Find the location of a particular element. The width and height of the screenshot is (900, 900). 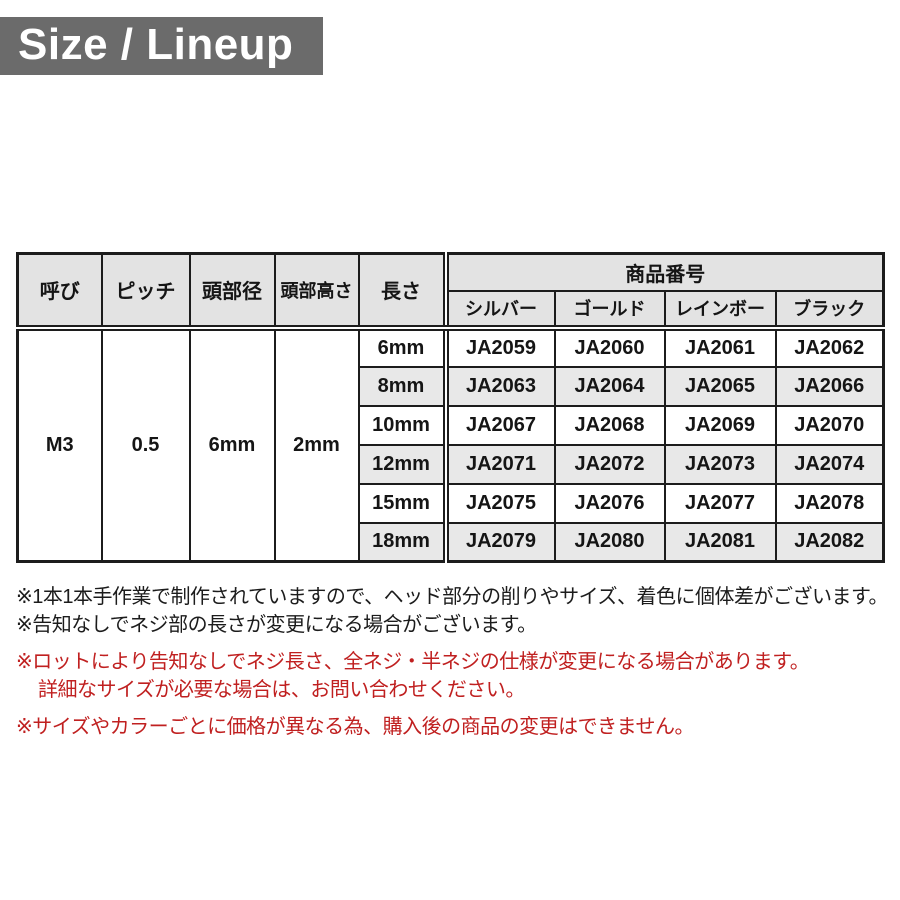

cell-head-height: 2mm is located at coordinates (316, 444).